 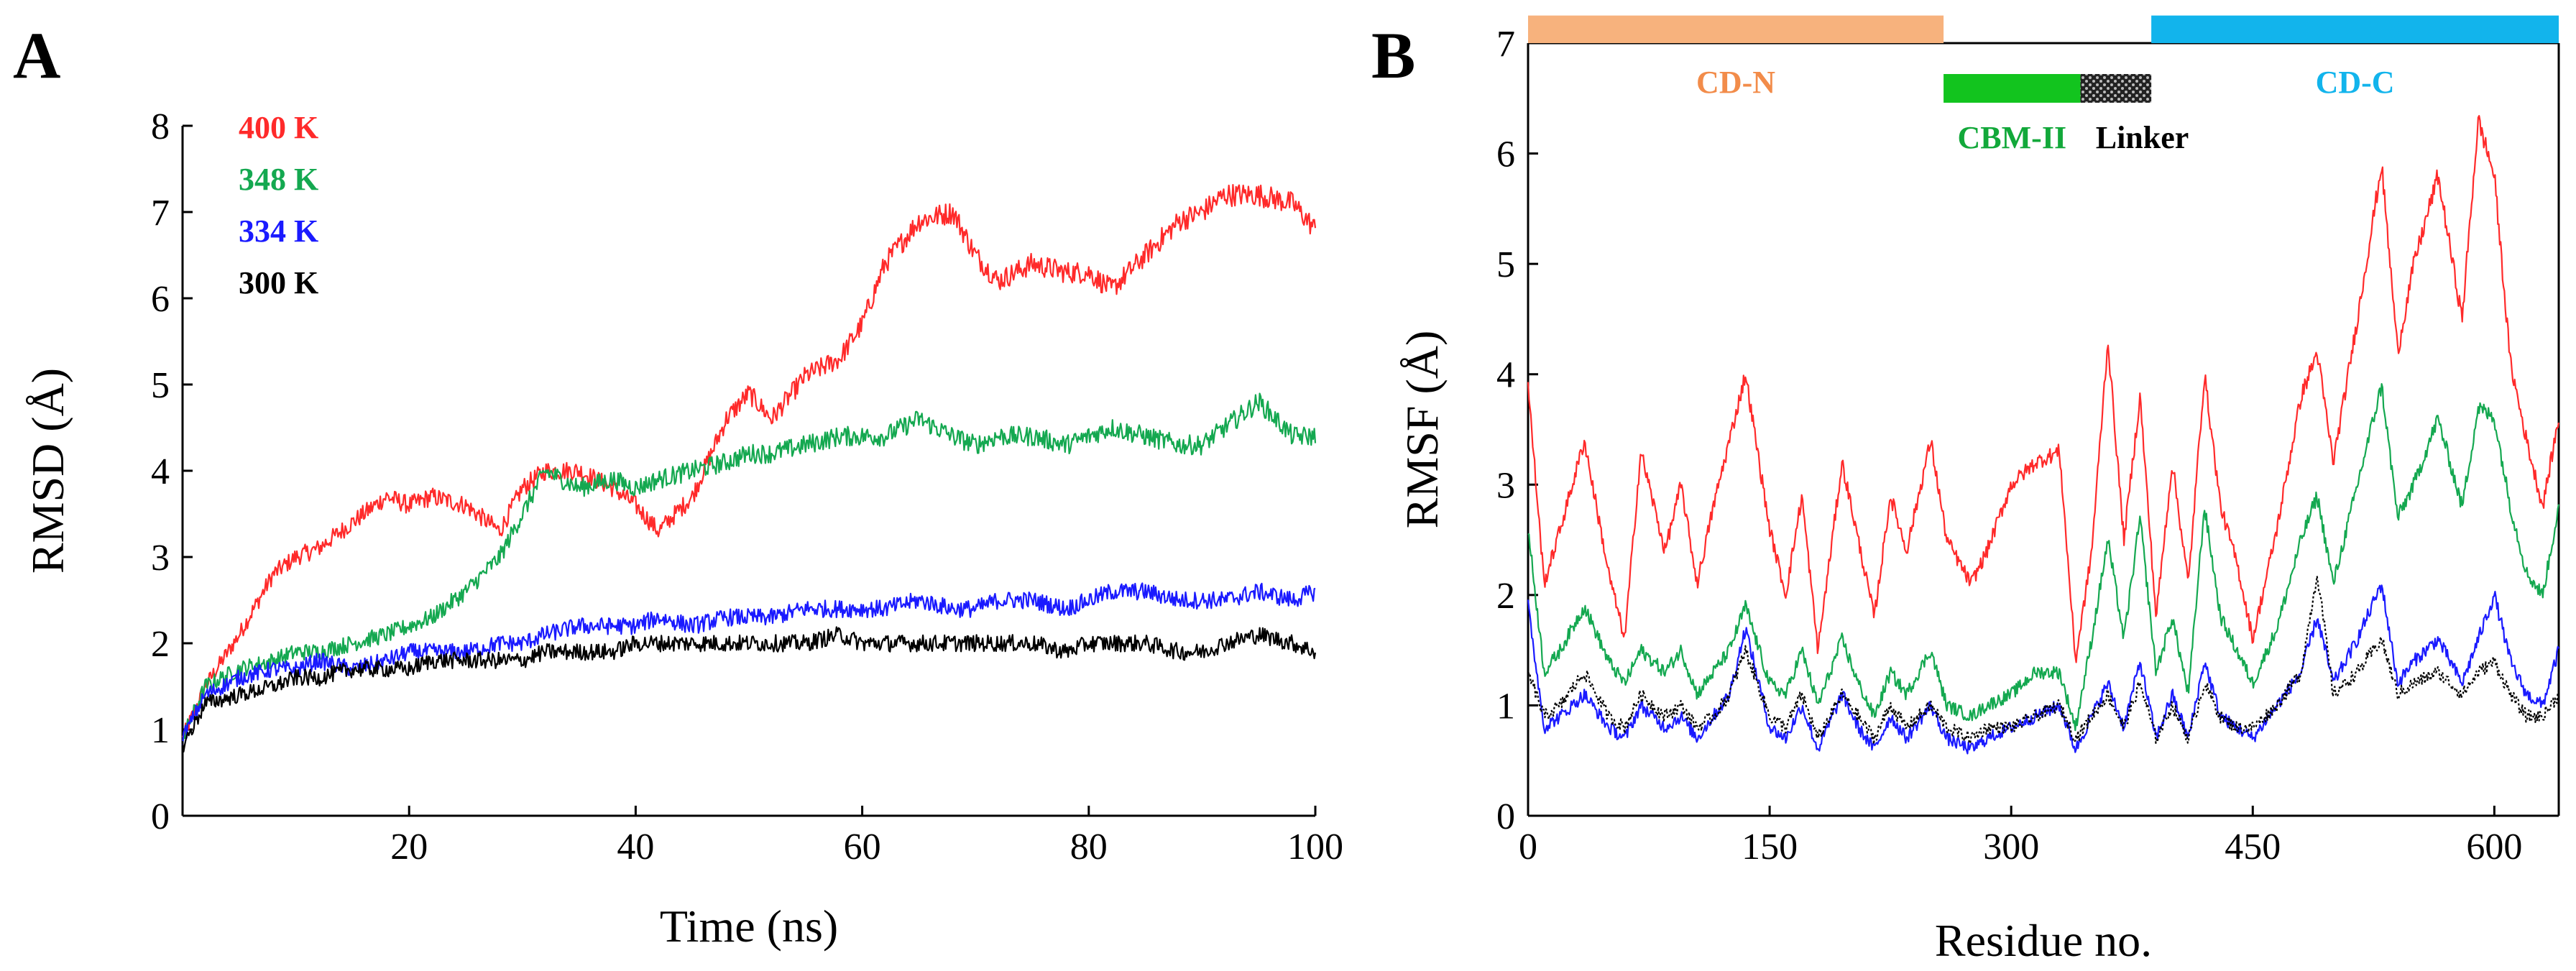 What do you see at coordinates (2355, 82) in the screenshot?
I see `domain-label-cd-c: CD-C` at bounding box center [2355, 82].